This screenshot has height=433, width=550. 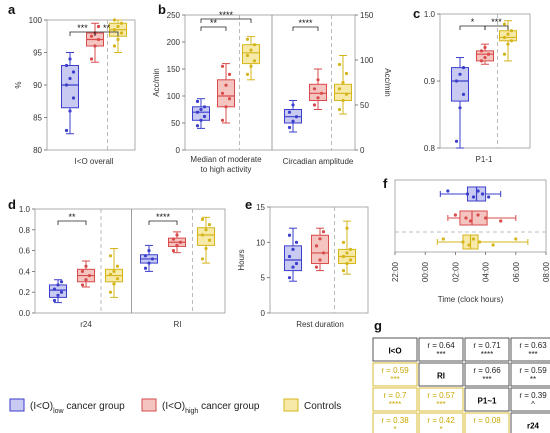 I want to click on category-label-d: RI, so click(x=178, y=324).